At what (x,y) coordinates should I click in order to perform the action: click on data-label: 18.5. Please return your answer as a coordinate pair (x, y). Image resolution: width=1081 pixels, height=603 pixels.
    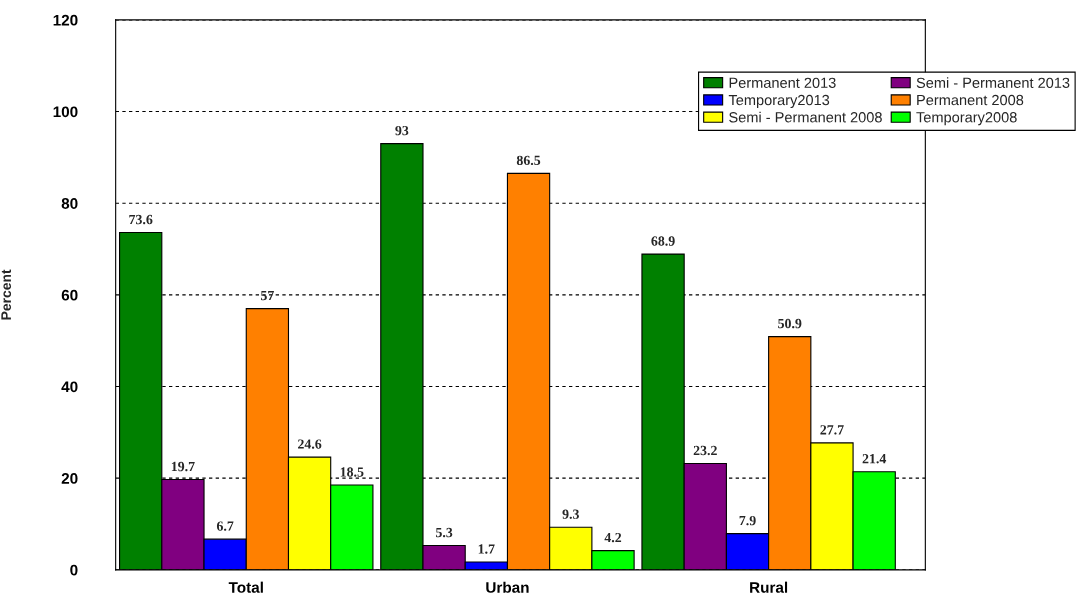
    Looking at the image, I should click on (352, 472).